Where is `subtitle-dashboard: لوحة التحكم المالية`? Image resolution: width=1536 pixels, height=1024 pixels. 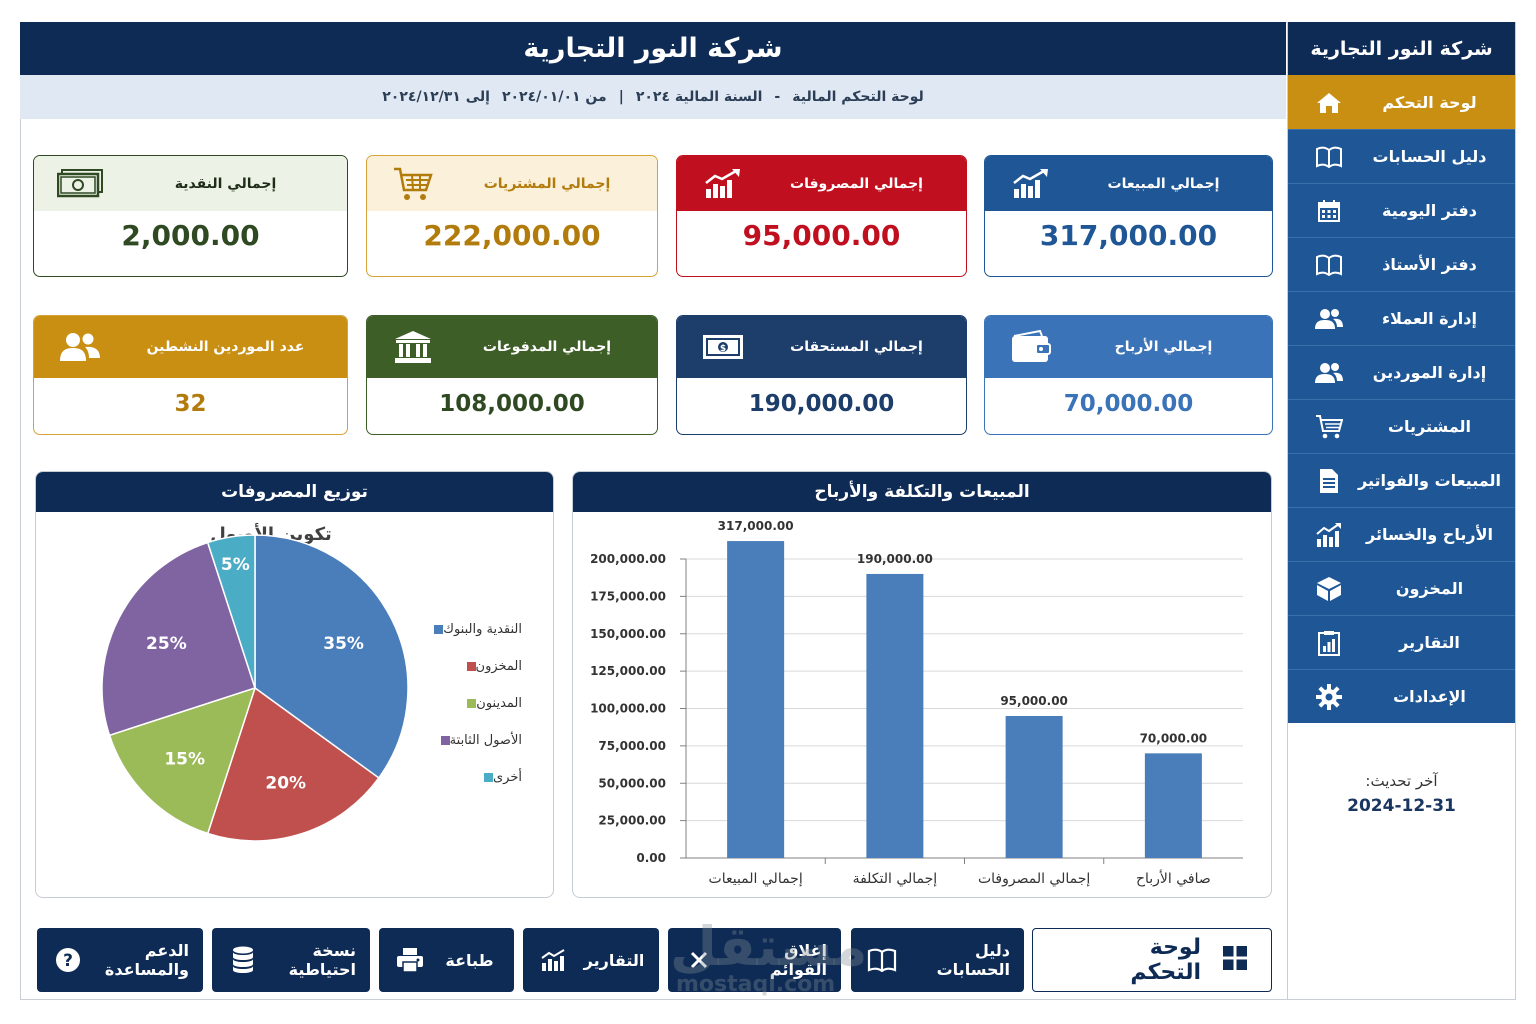
subtitle-dashboard: لوحة التحكم المالية is located at coordinates (858, 97).